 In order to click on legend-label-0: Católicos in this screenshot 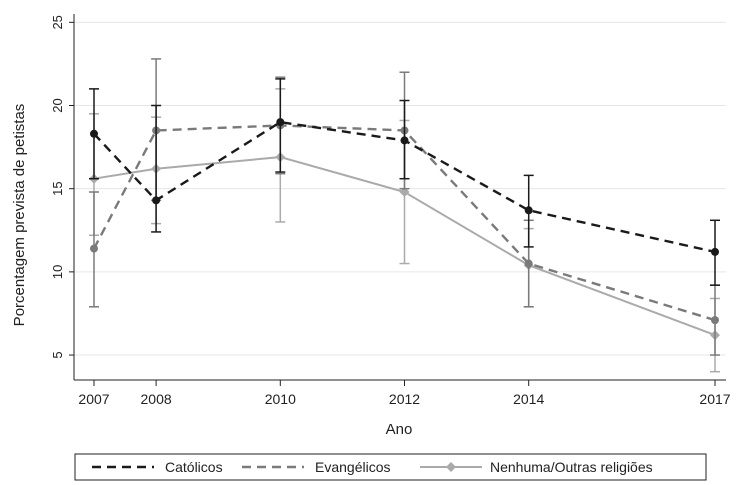, I will do `click(194, 467)`.